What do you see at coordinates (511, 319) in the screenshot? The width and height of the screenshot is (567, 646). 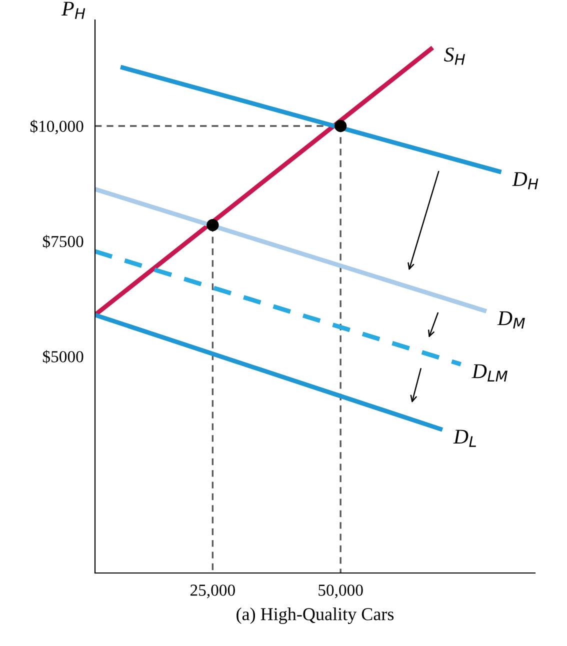 I see `series-label: D$_{M}$` at bounding box center [511, 319].